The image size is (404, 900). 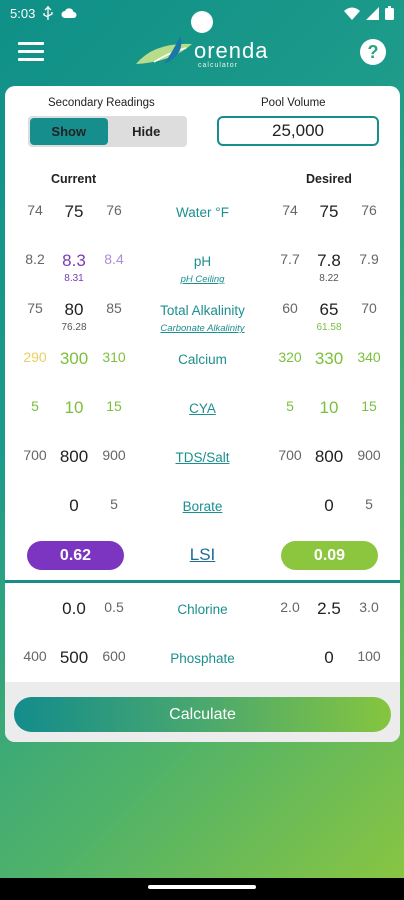 I want to click on home-handle, so click(x=202, y=887).